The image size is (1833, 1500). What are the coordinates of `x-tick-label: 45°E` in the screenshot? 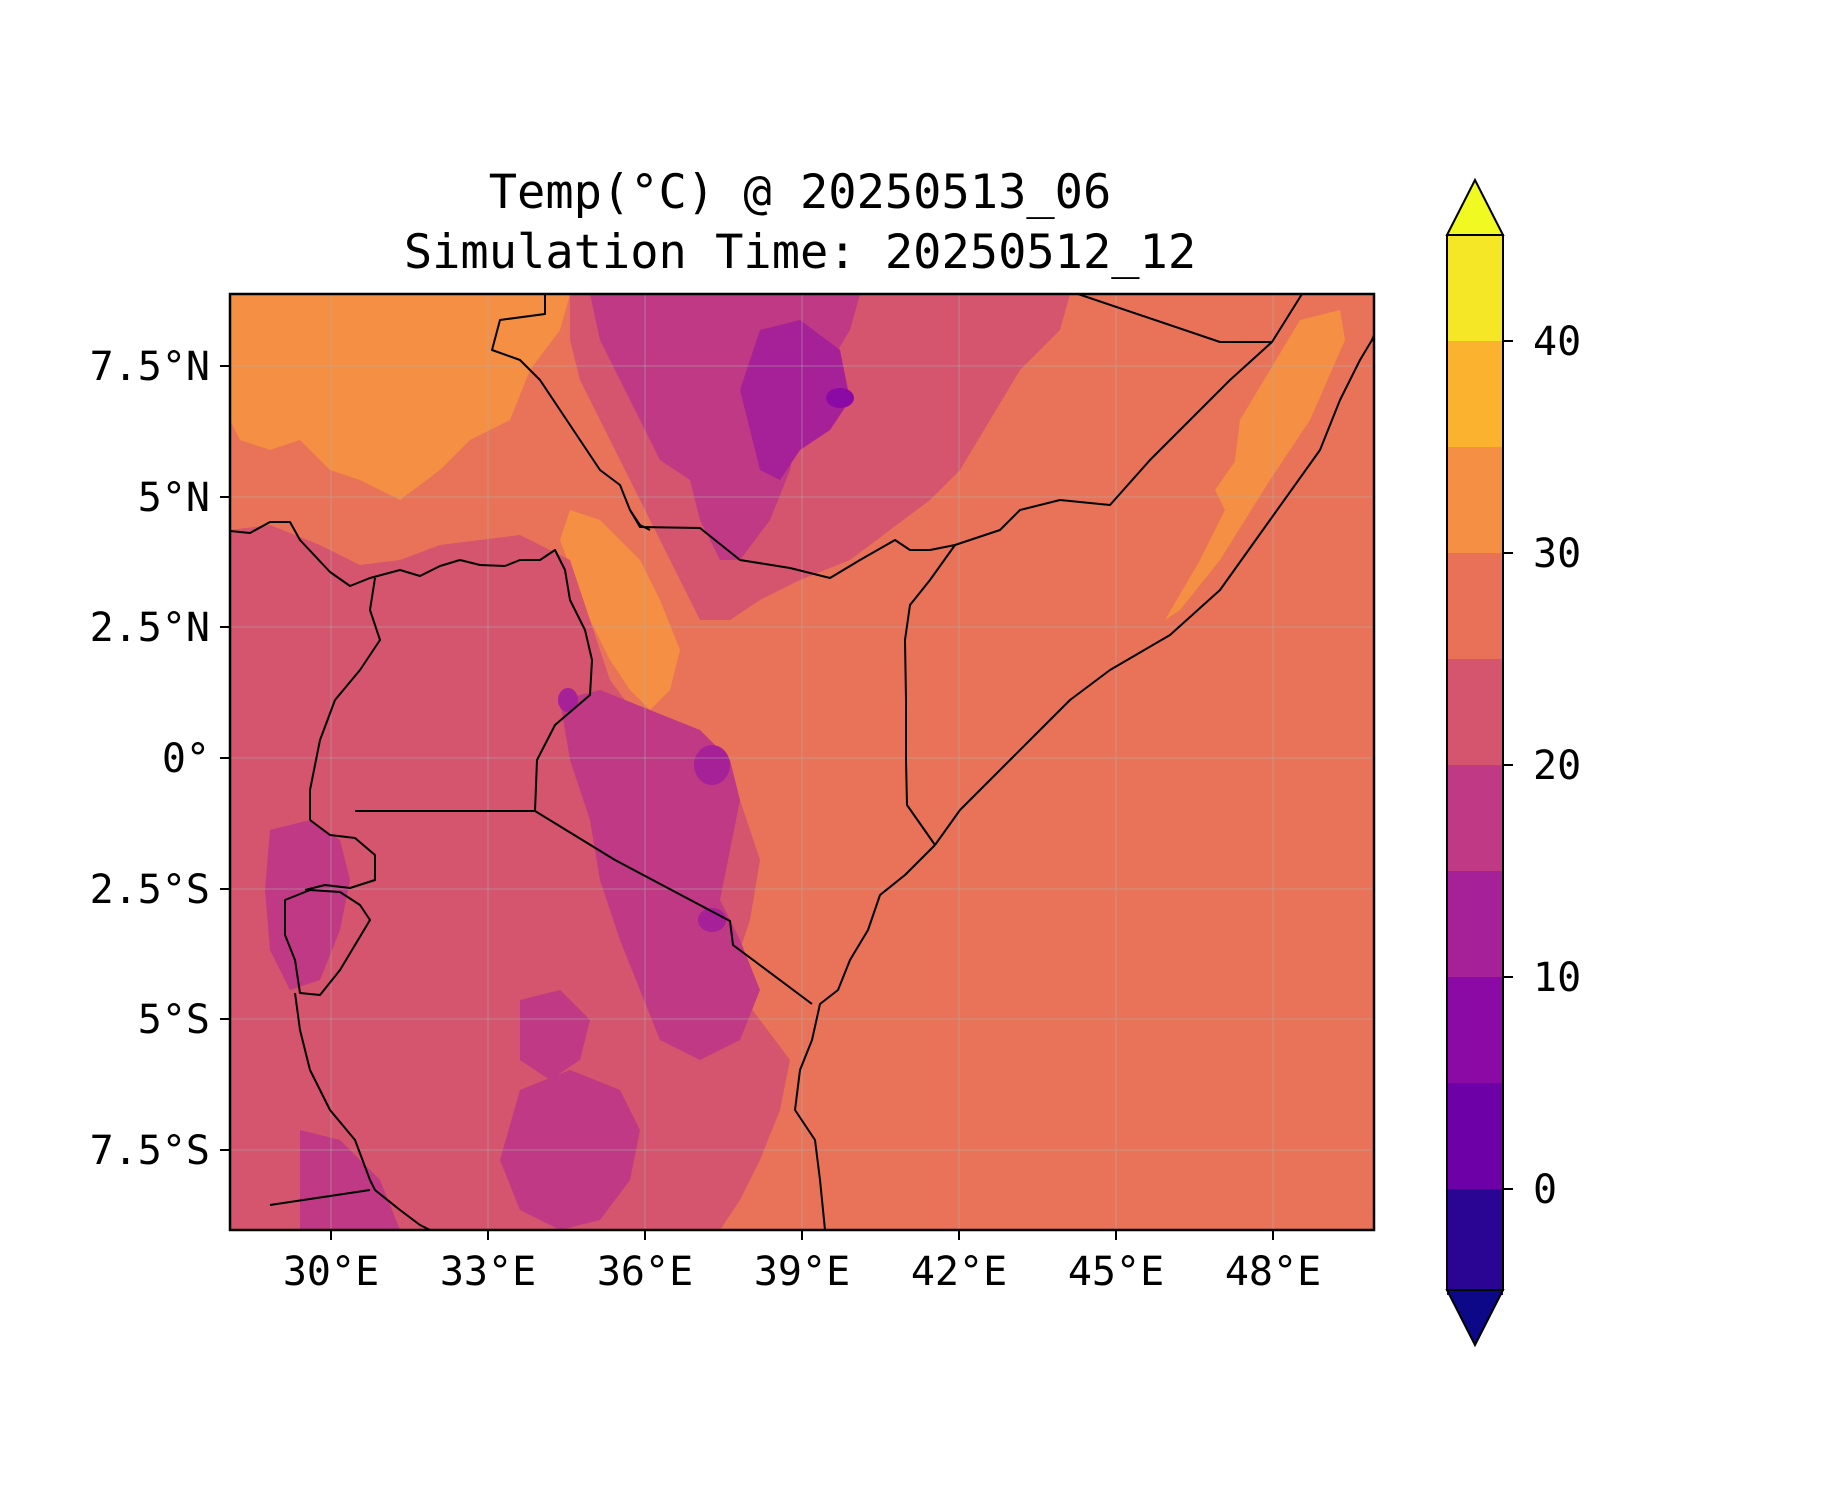 It's located at (1116, 1272).